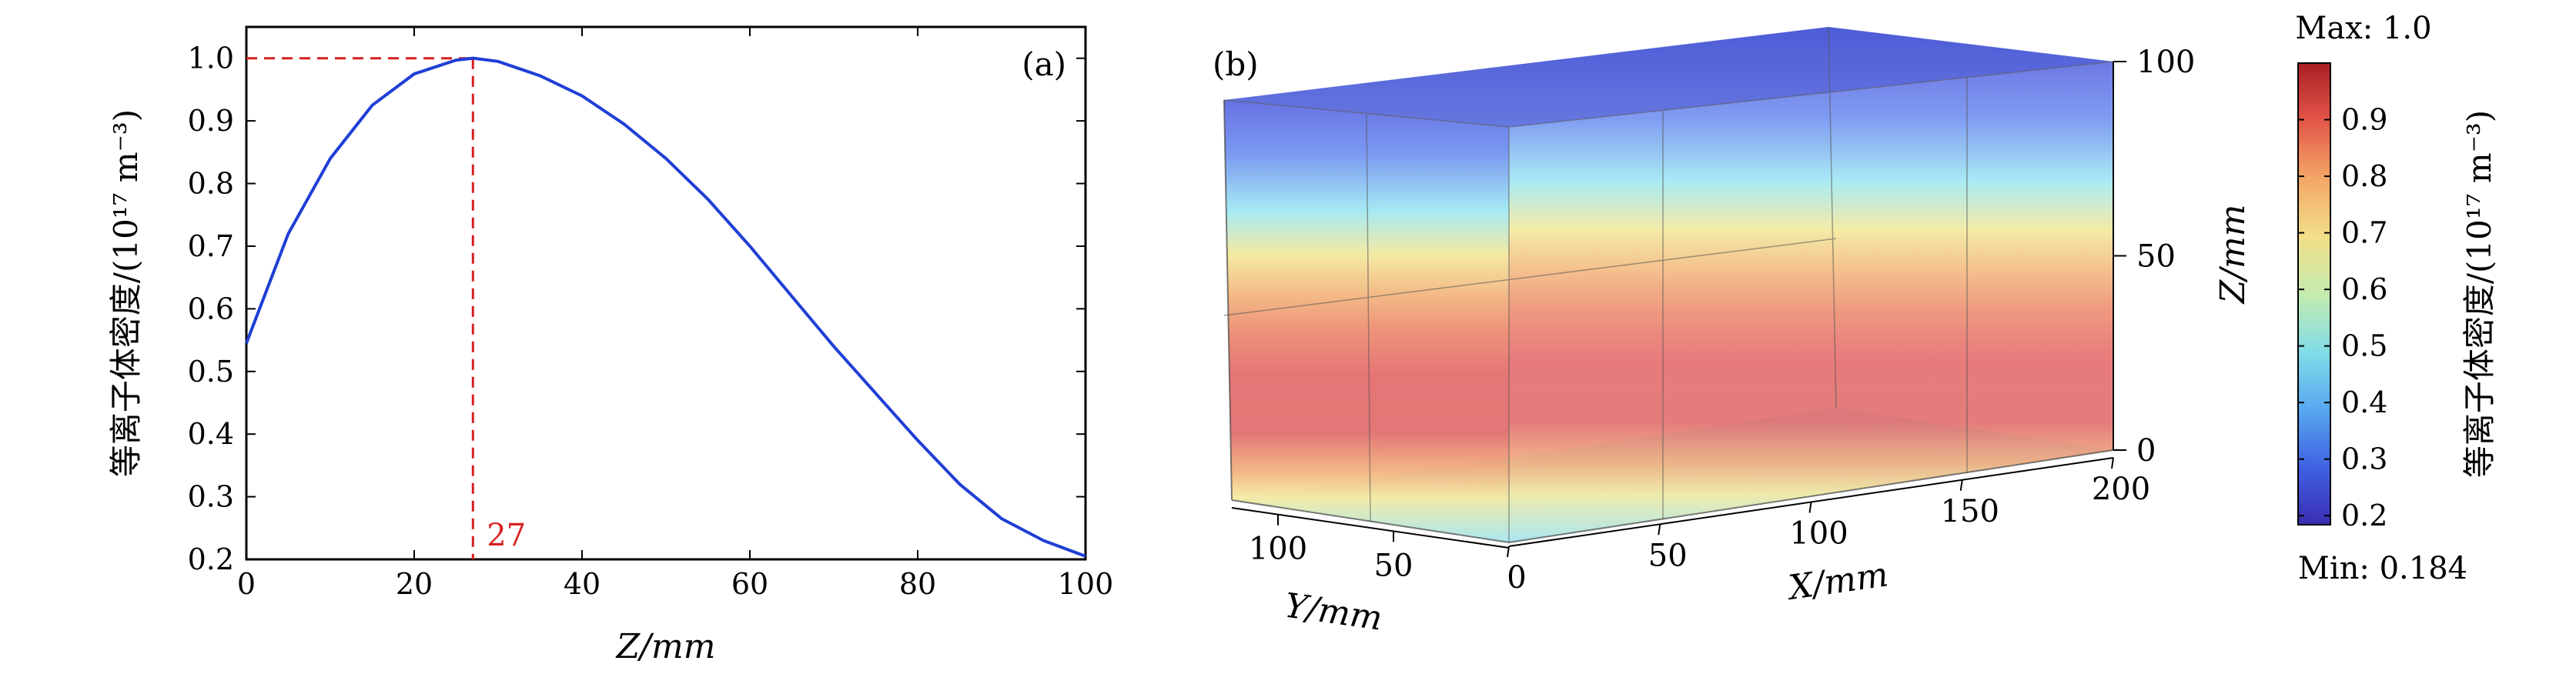  What do you see at coordinates (211, 559) in the screenshot?
I see `y-tick-label: 0.2` at bounding box center [211, 559].